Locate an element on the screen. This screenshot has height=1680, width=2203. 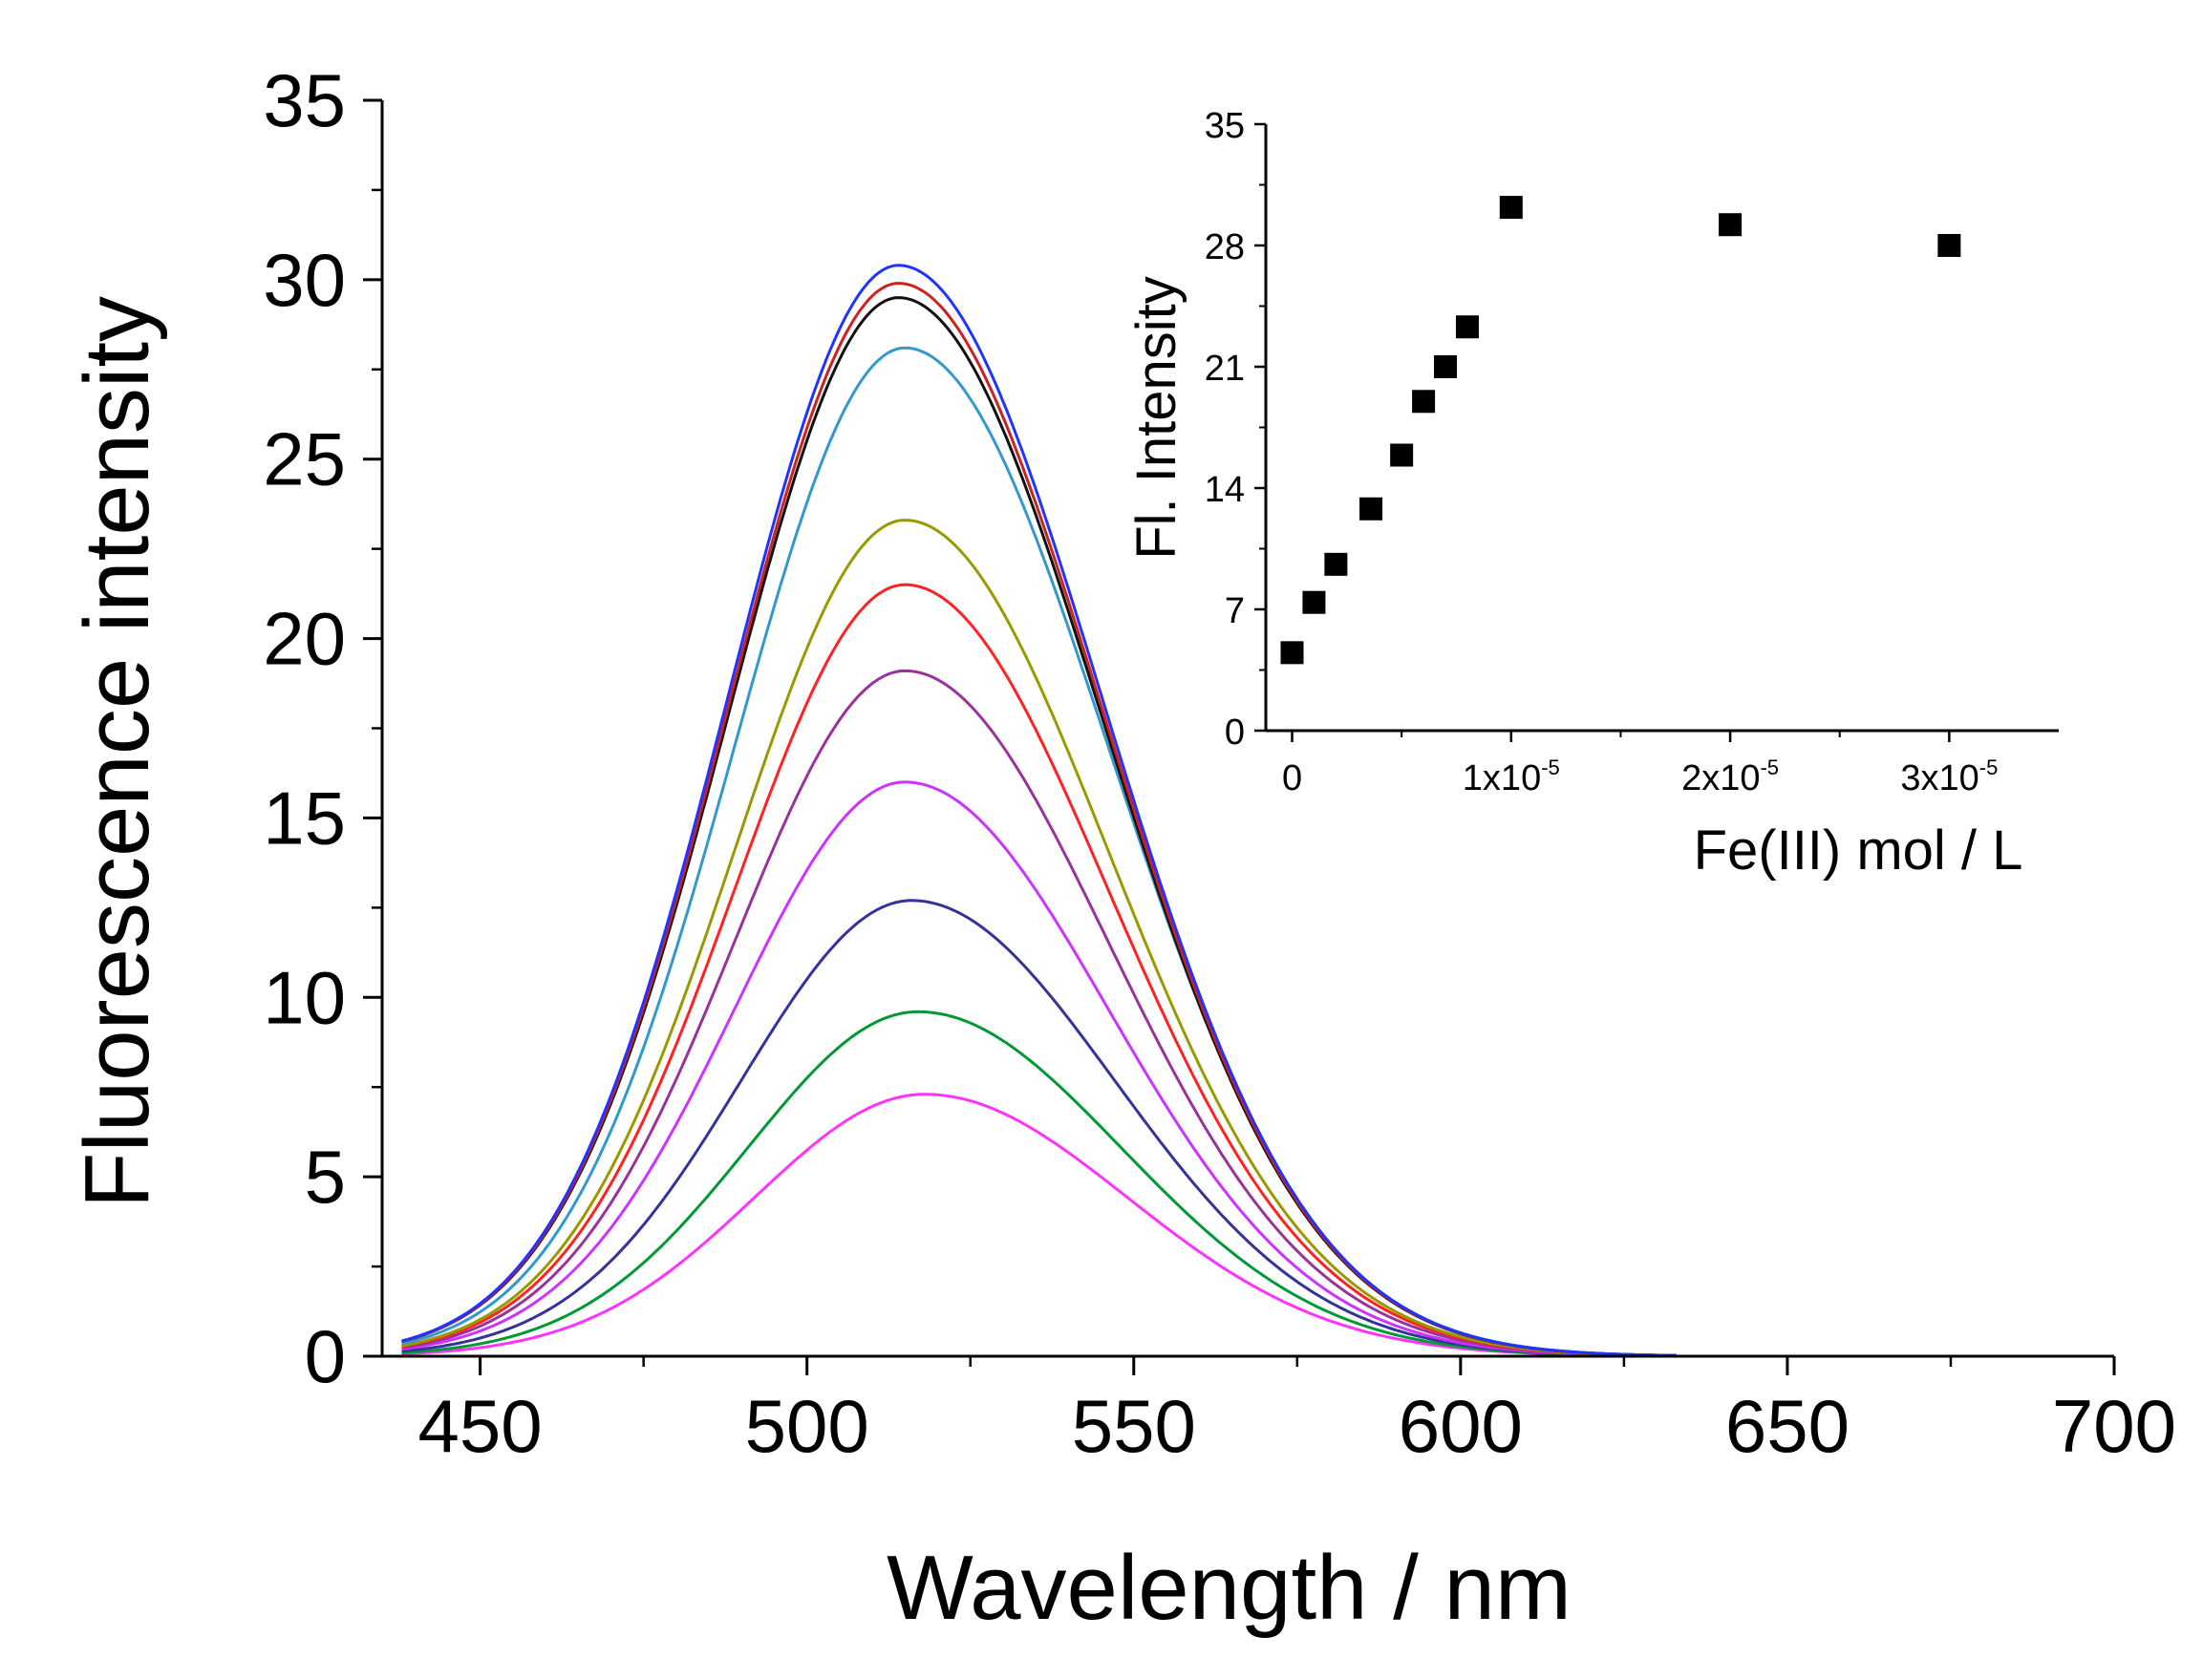
main-y-tick-label-25: 25 is located at coordinates (305, 459).